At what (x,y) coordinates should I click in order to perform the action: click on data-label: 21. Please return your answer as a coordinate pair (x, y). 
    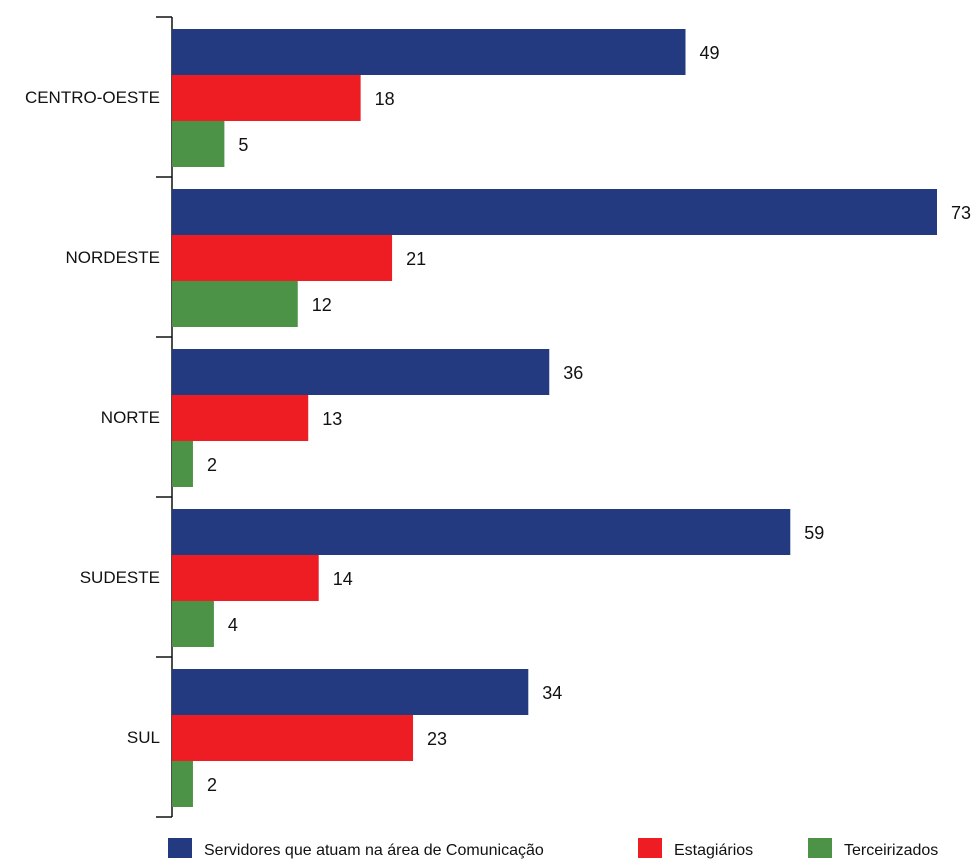
    Looking at the image, I should click on (416, 259).